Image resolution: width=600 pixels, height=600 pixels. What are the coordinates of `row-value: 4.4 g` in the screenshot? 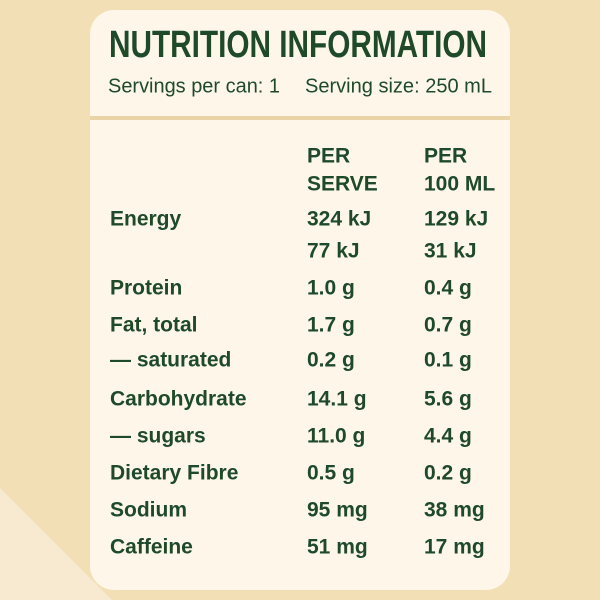 It's located at (448, 436).